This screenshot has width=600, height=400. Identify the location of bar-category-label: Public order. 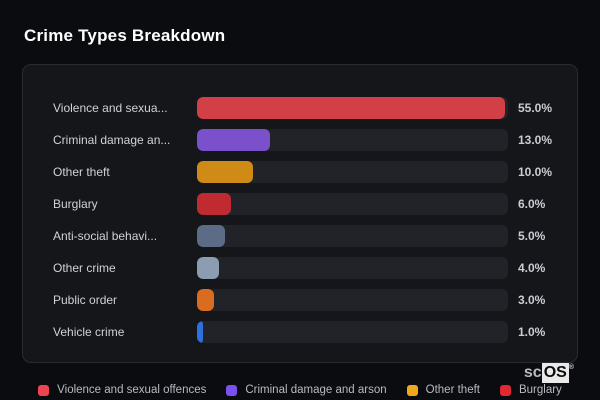
(85, 300).